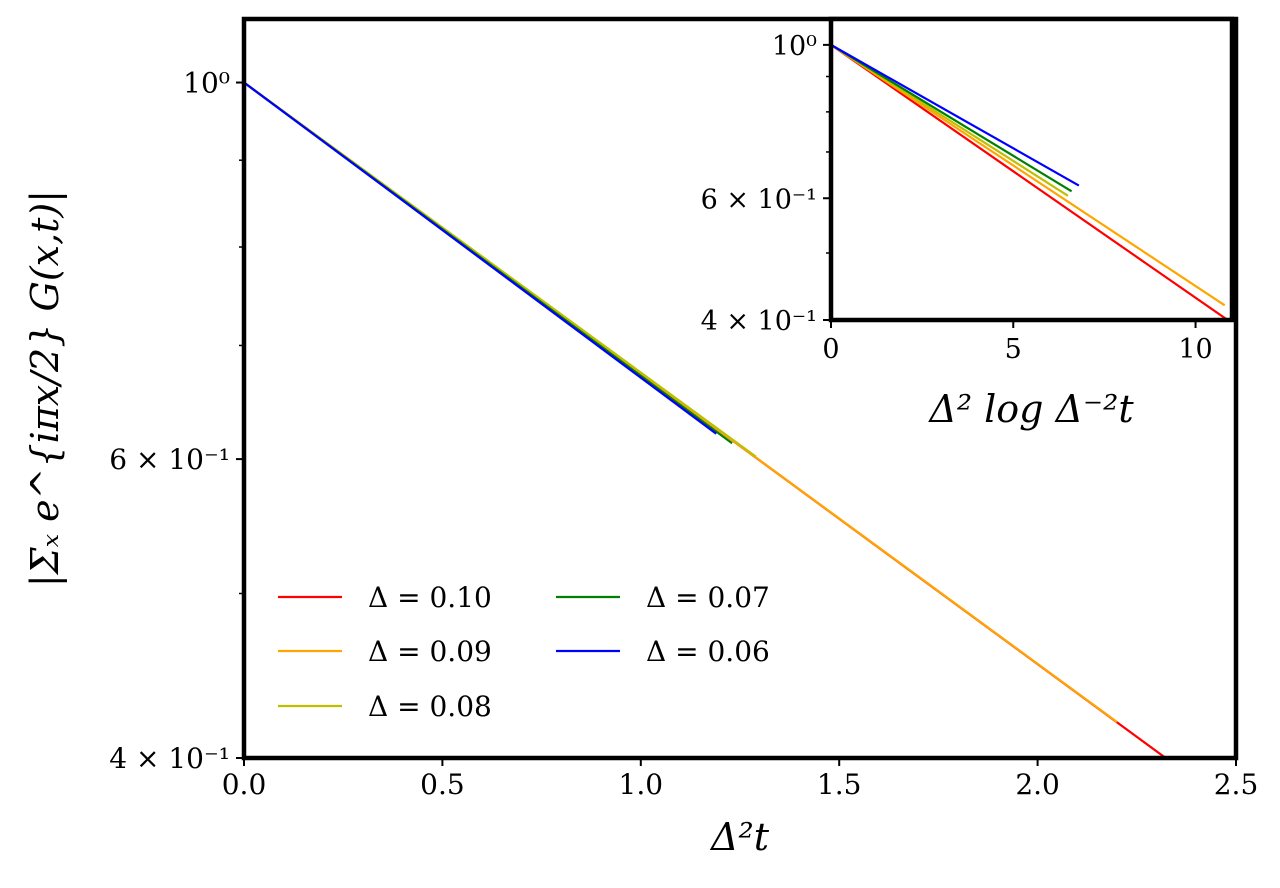  Describe the element at coordinates (759, 199) in the screenshot. I see `inset-y-tick-label: 6 × 10⁻¹` at that location.